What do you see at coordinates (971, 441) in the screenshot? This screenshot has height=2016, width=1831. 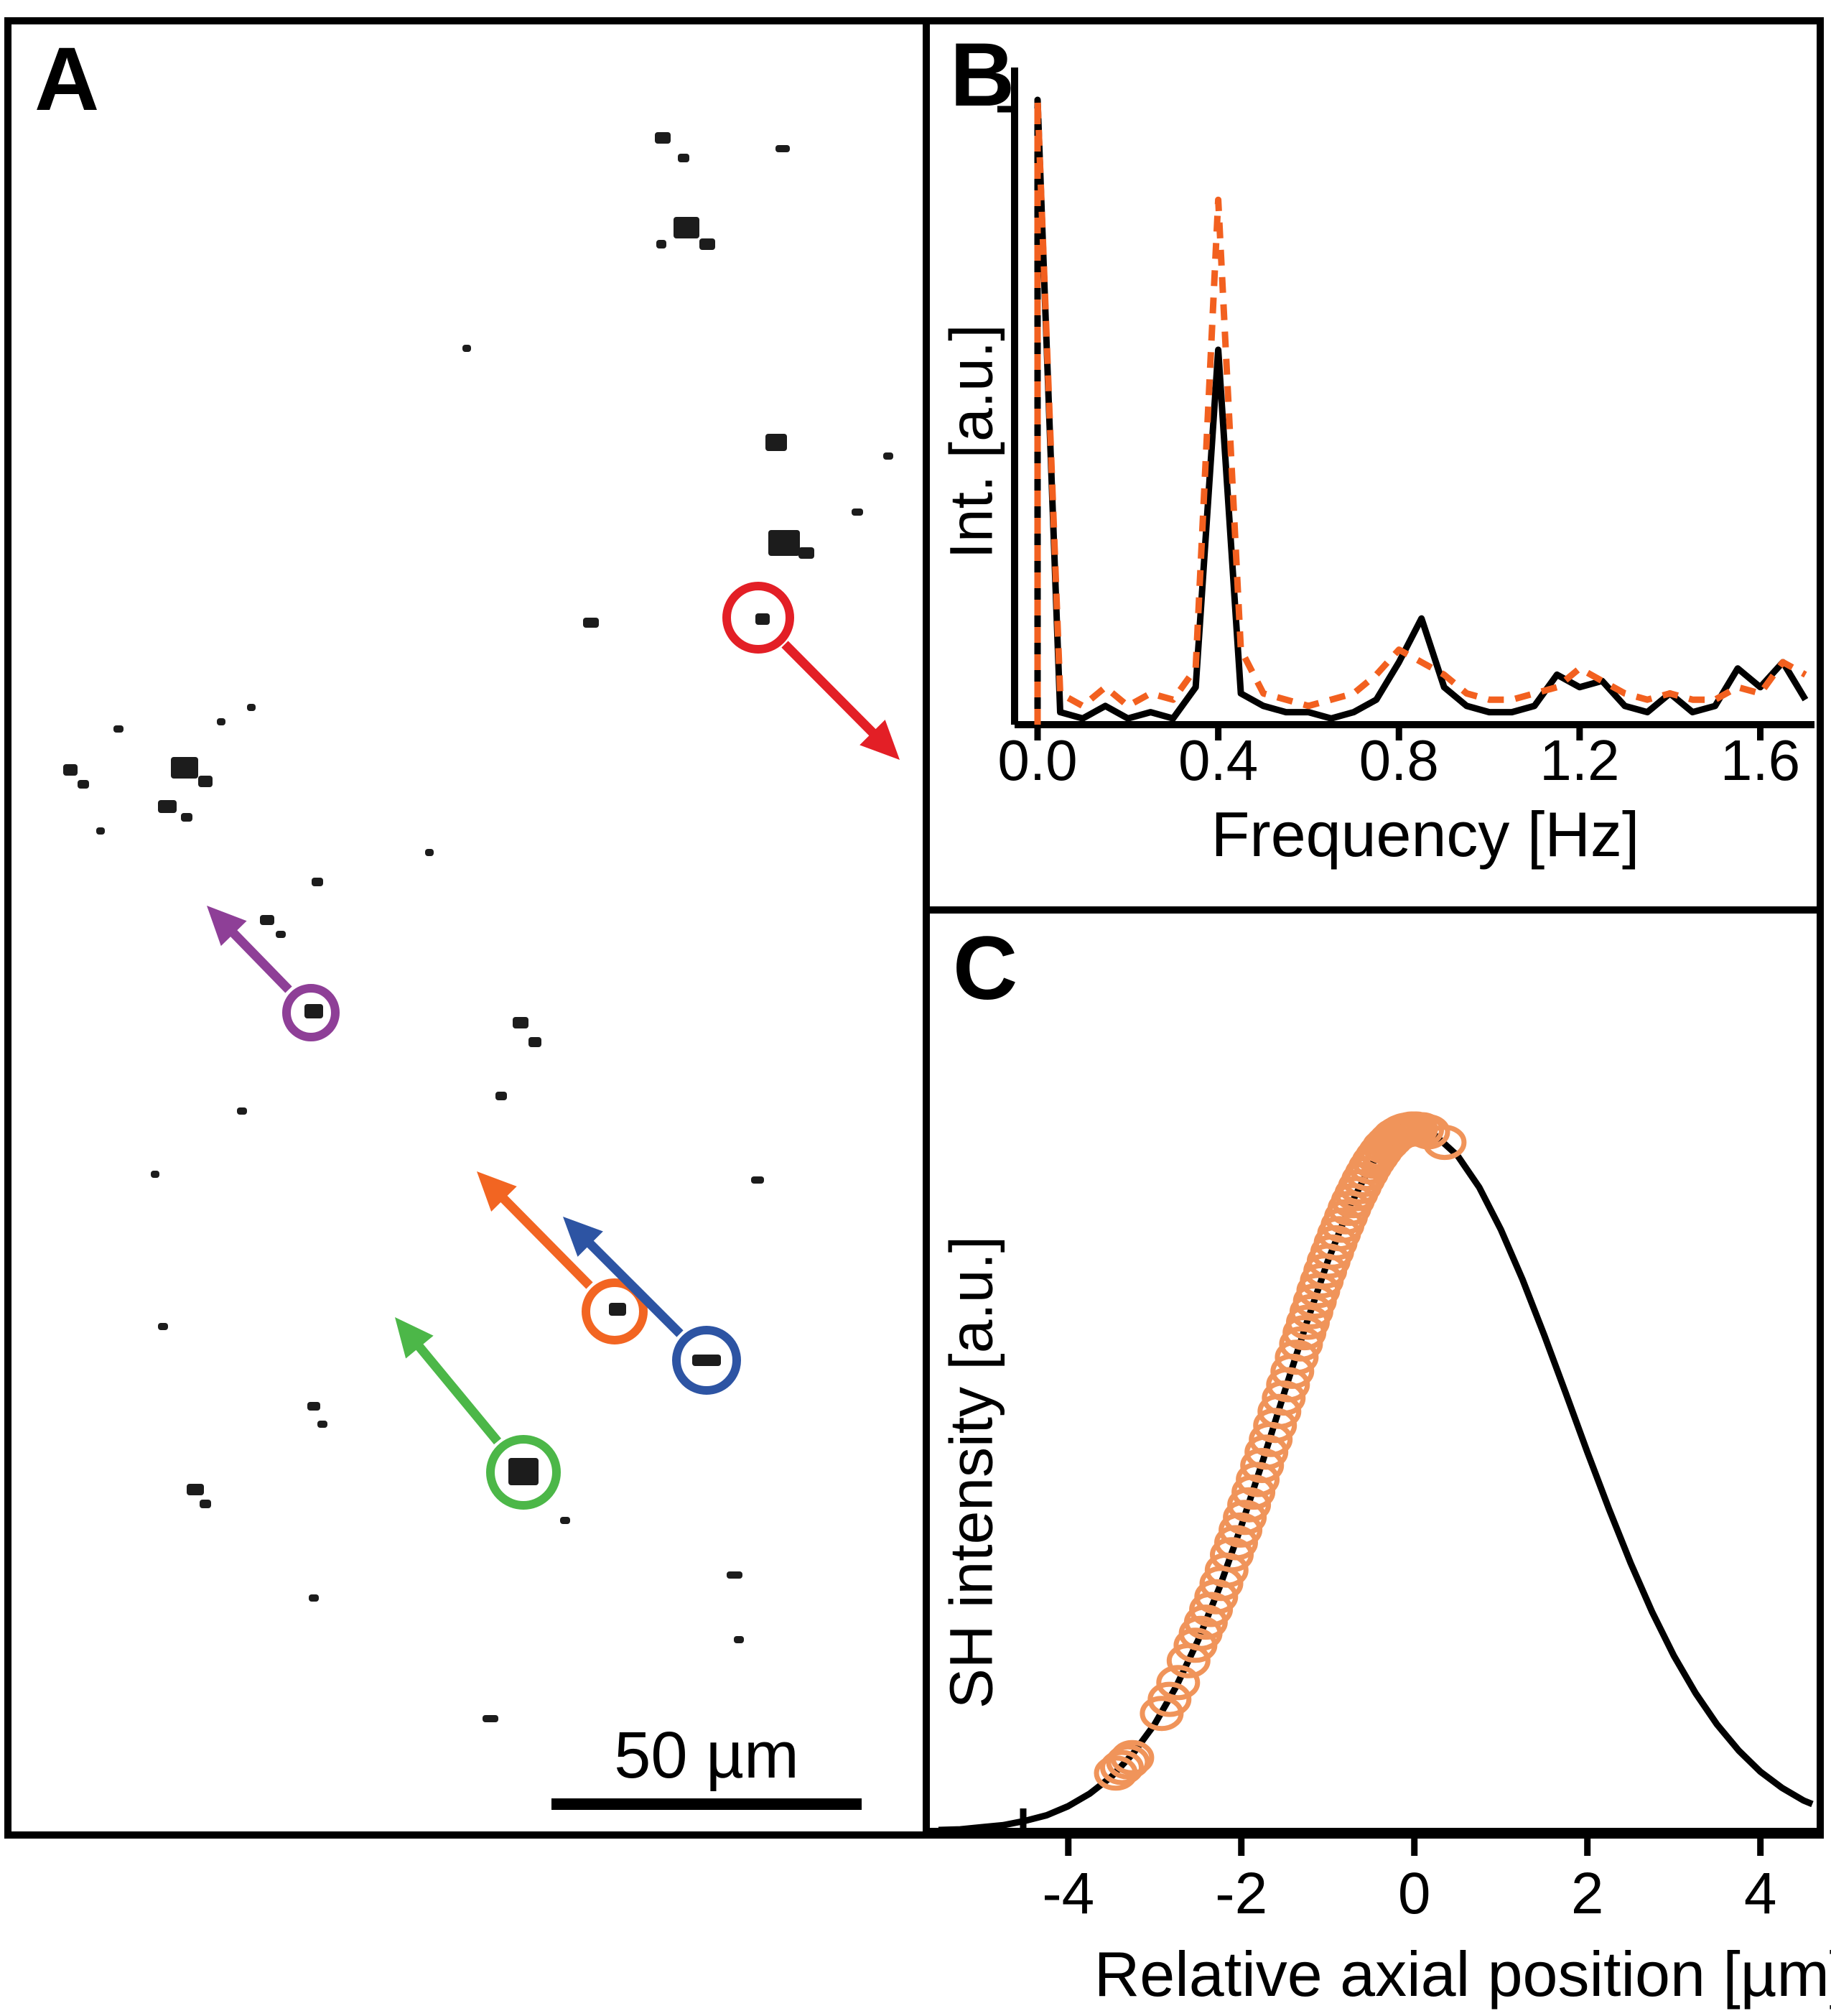 I see `panel-b-y-axis-label: Int. [a.u.]` at bounding box center [971, 441].